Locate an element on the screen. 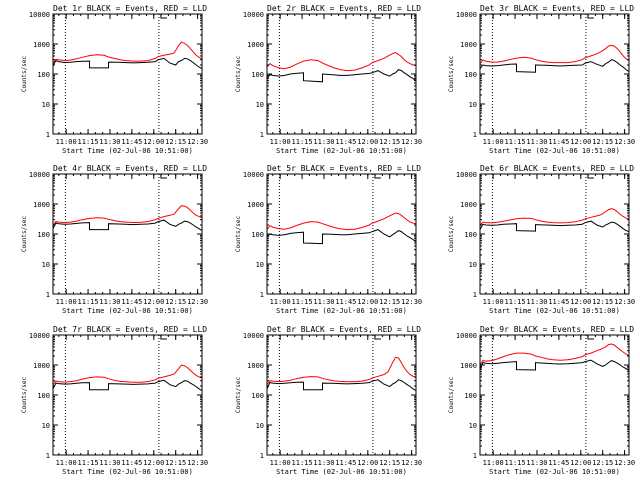 This screenshot has width=640, height=480. panel-title: Det 5r BLACK = Events, RED = LLD is located at coordinates (344, 168).